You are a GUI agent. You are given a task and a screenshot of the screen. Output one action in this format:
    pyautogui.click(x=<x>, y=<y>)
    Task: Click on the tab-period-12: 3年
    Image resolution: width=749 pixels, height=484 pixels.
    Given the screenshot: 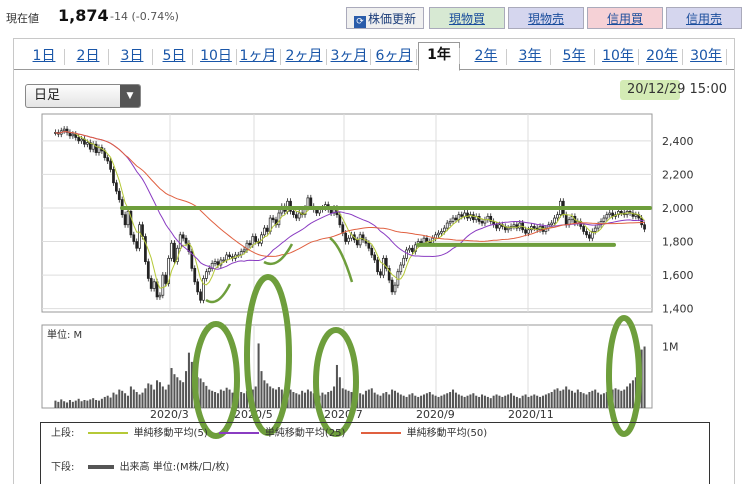 What is the action you would take?
    pyautogui.click(x=530, y=56)
    